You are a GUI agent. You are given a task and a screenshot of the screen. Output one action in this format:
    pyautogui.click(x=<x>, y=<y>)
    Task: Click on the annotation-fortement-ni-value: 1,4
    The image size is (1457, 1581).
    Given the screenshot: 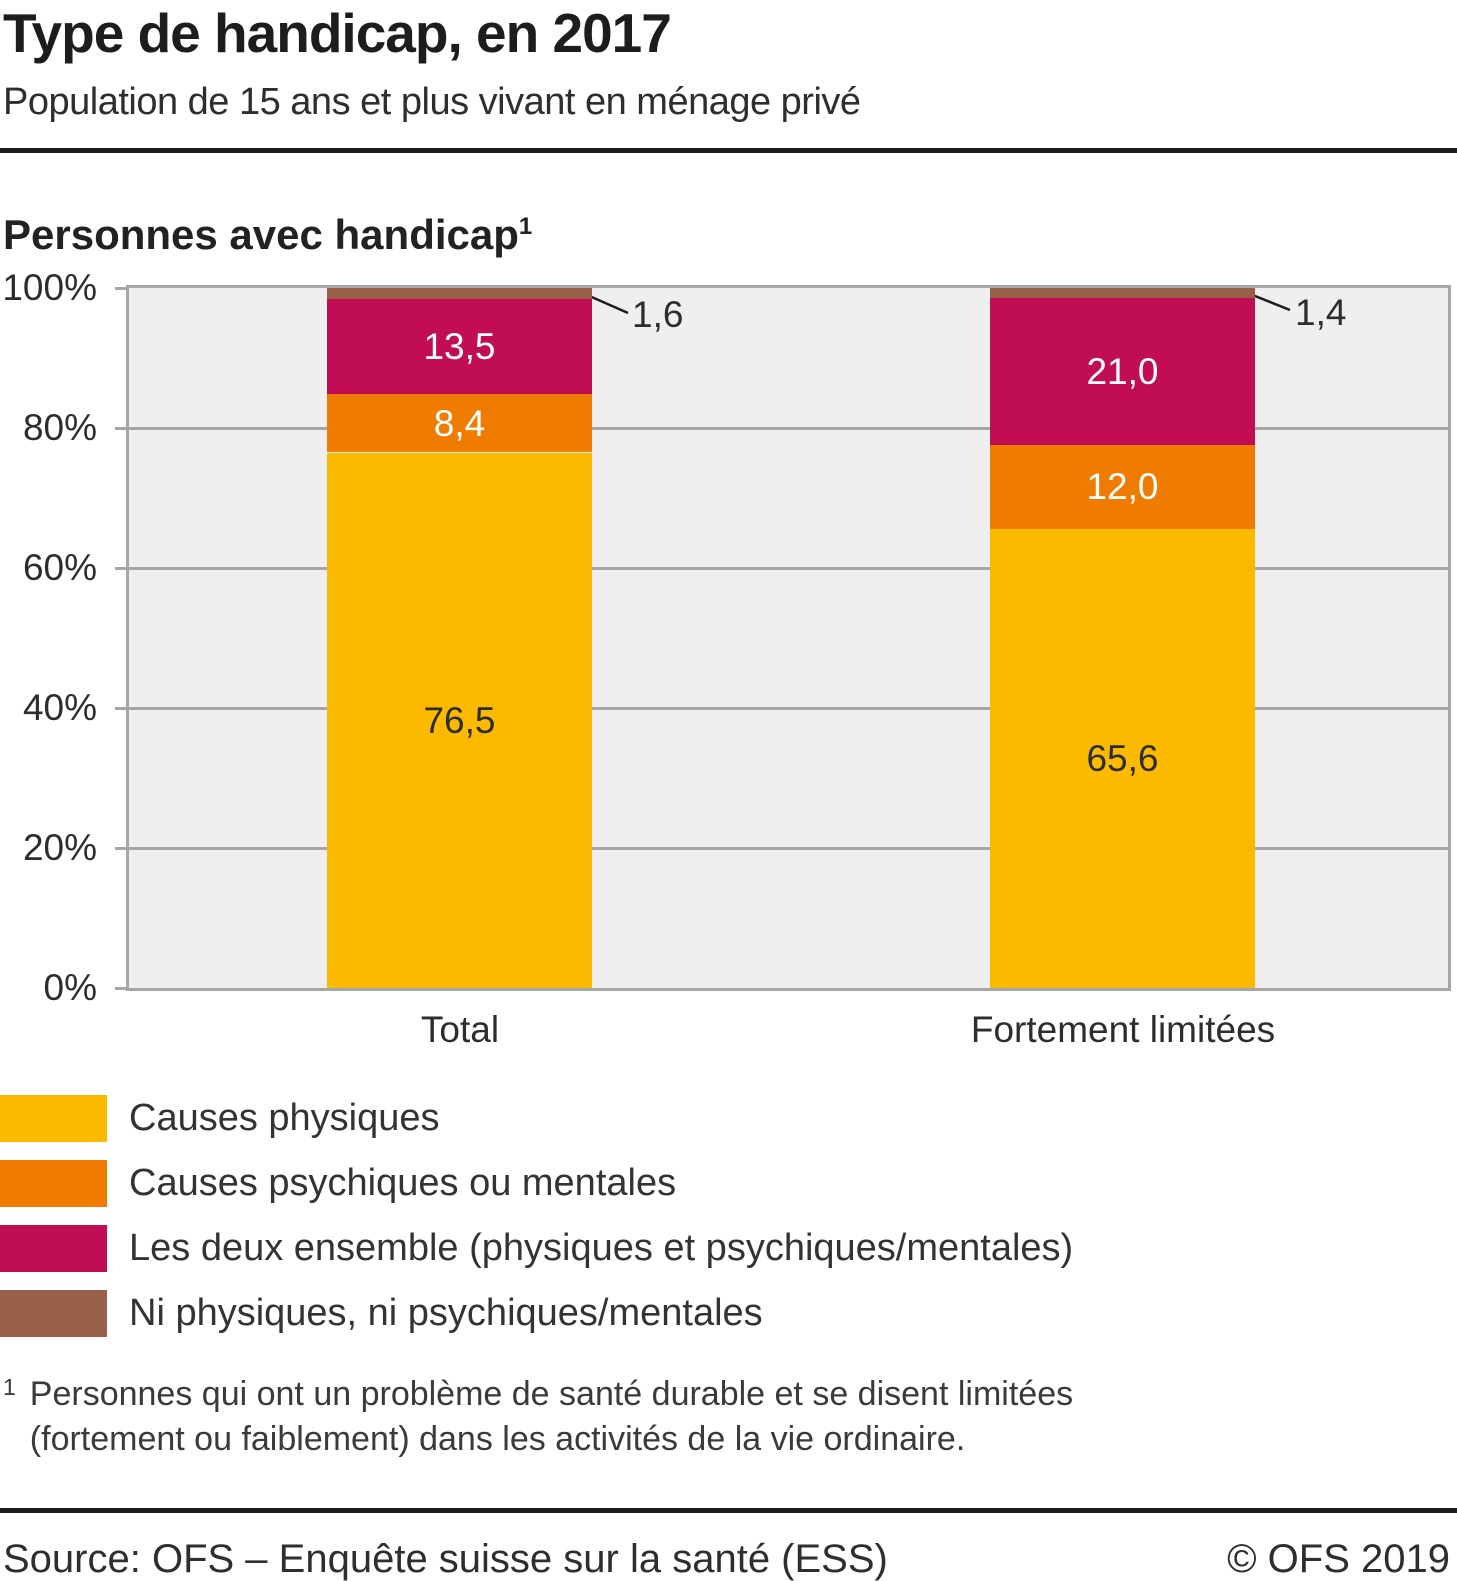 What is the action you would take?
    pyautogui.click(x=1321, y=312)
    